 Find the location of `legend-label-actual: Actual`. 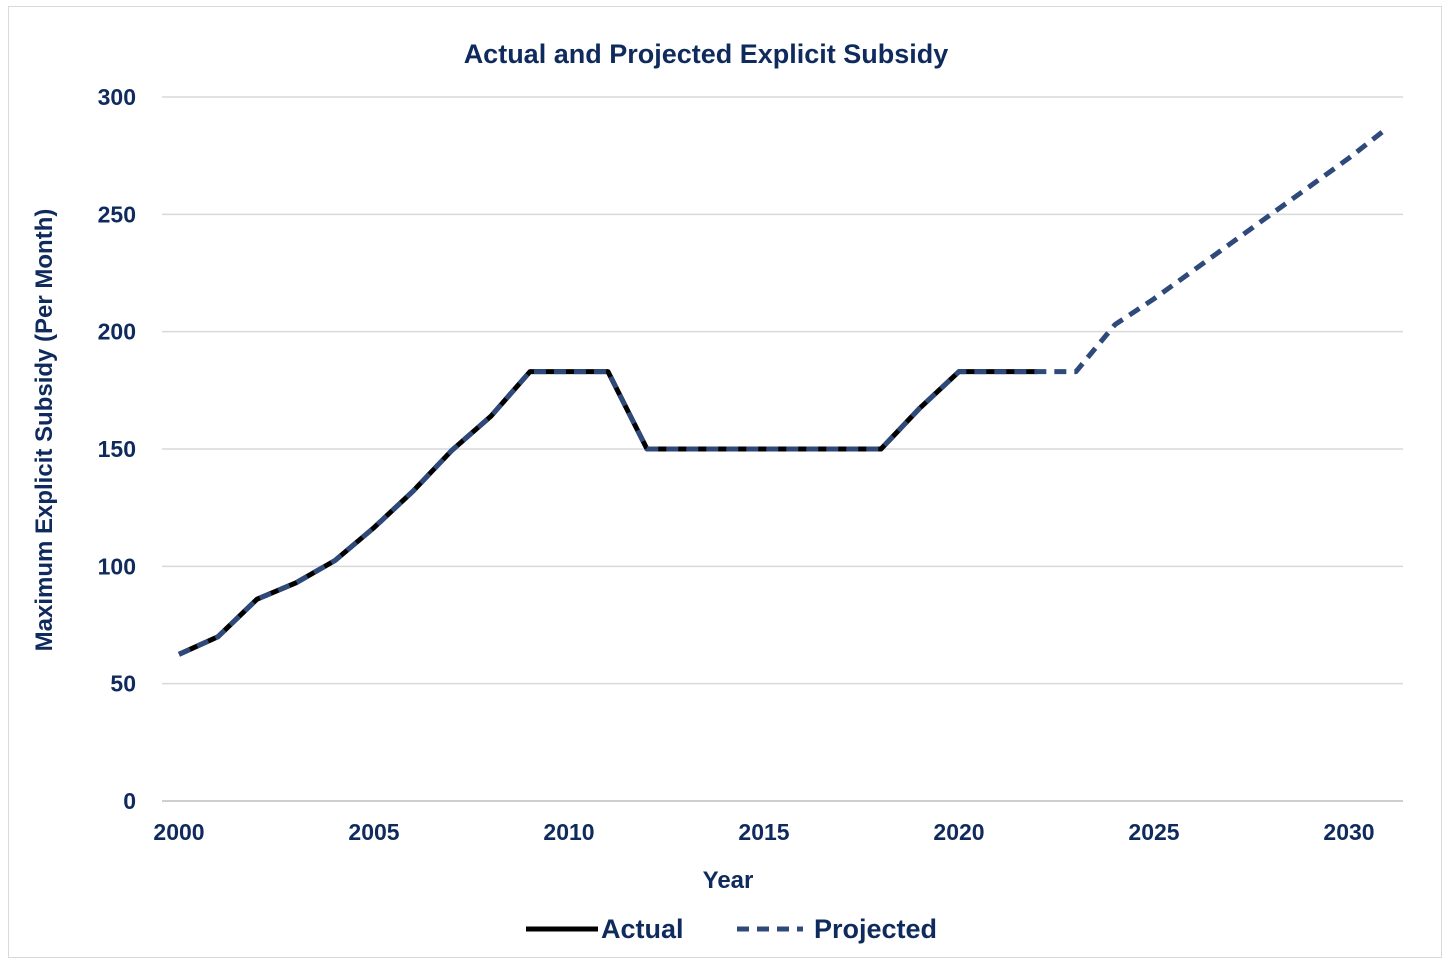

legend-label-actual: Actual is located at coordinates (642, 929).